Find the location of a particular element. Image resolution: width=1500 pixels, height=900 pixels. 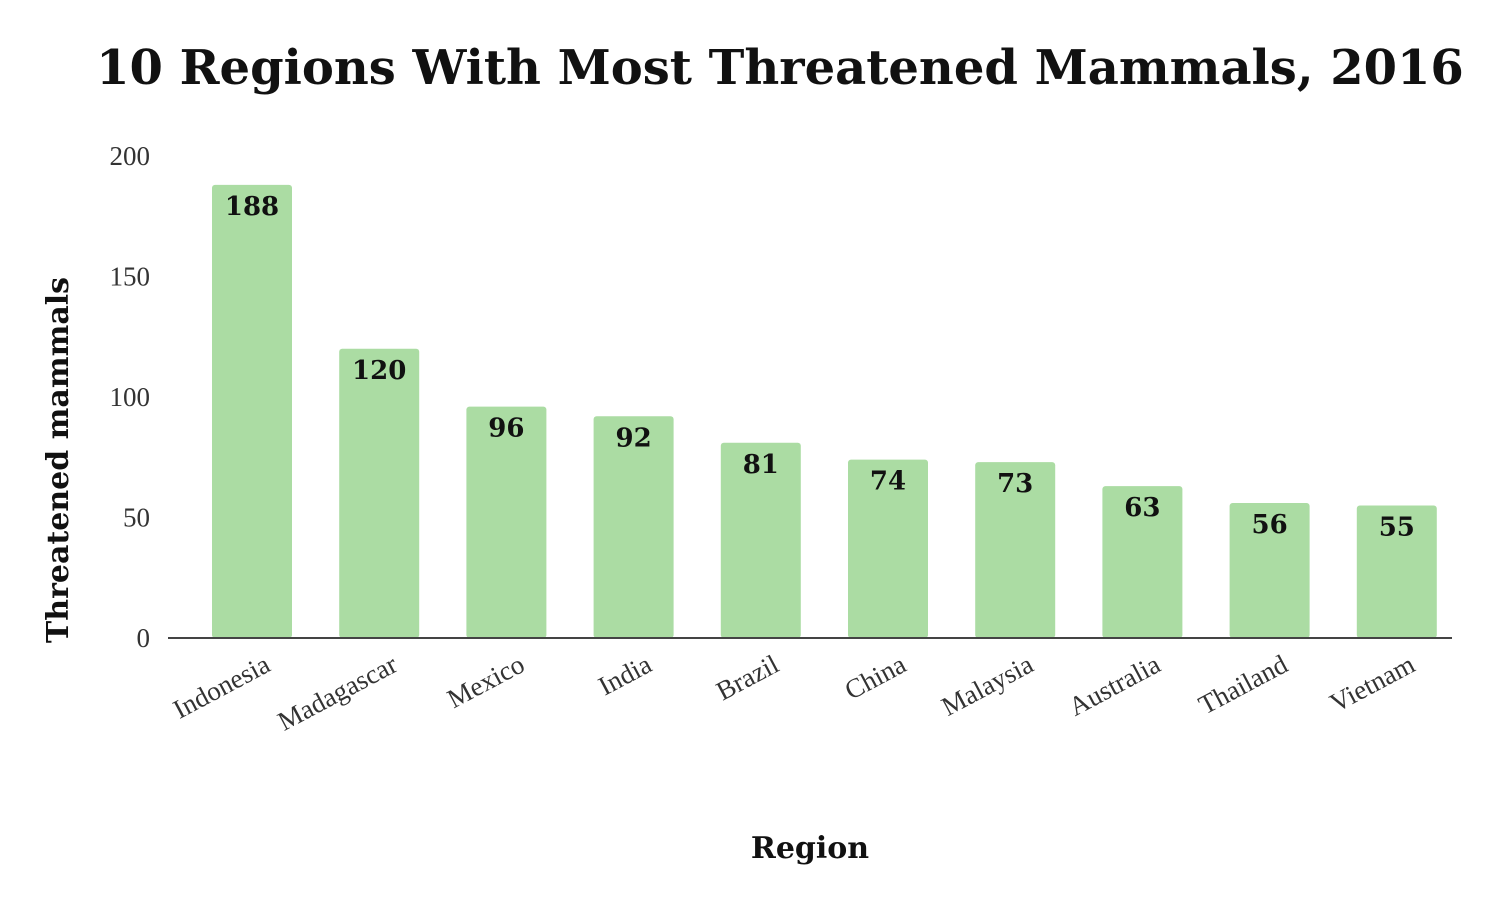

data-label-madagascar: 120 is located at coordinates (379, 371).